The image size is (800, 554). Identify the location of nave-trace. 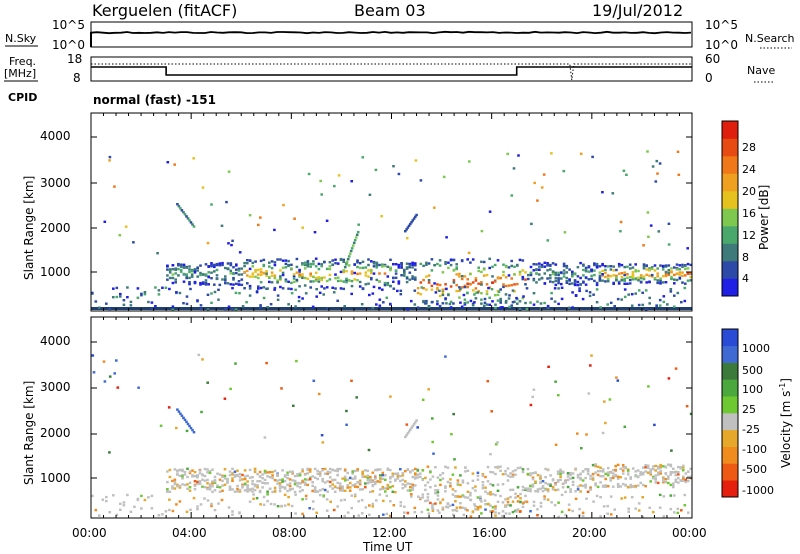
(391, 72).